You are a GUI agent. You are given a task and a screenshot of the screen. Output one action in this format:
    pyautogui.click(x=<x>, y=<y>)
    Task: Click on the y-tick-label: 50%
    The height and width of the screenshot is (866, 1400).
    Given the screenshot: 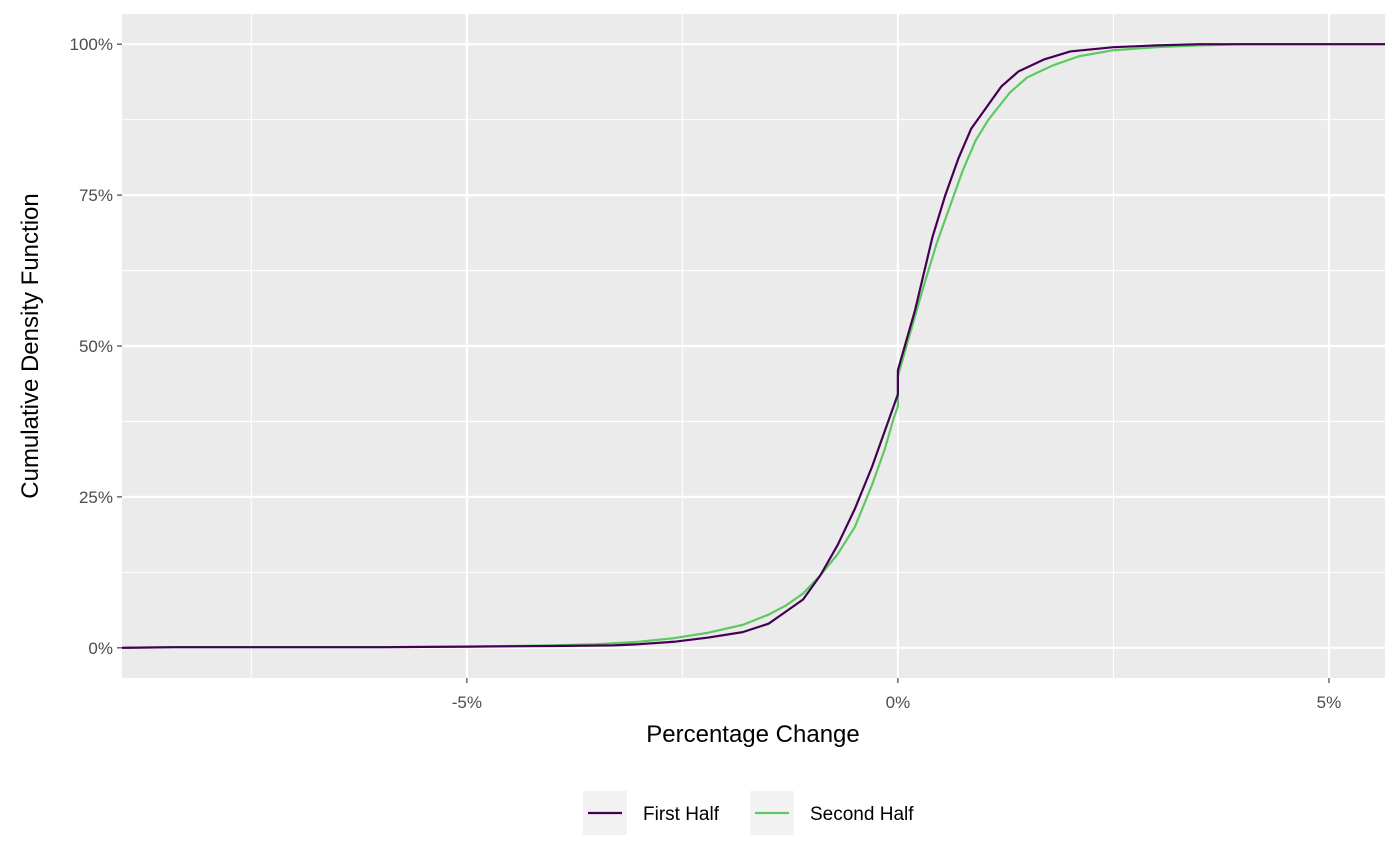 What is the action you would take?
    pyautogui.click(x=96, y=346)
    